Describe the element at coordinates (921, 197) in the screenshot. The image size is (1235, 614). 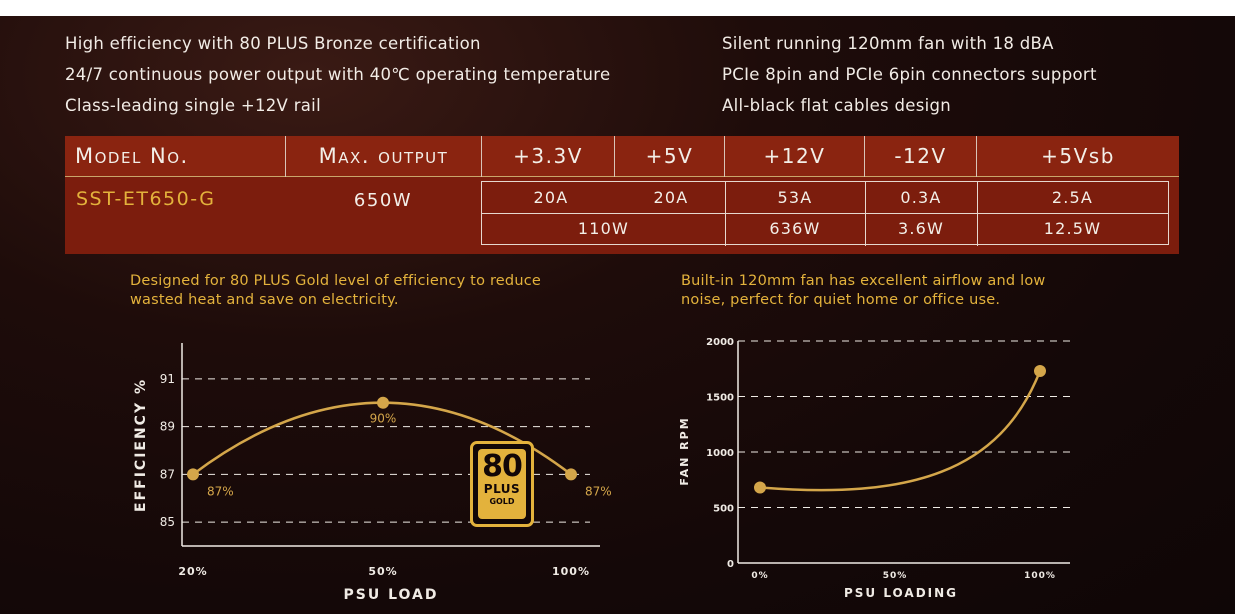
I see `current-neg12v: 0.3A` at that location.